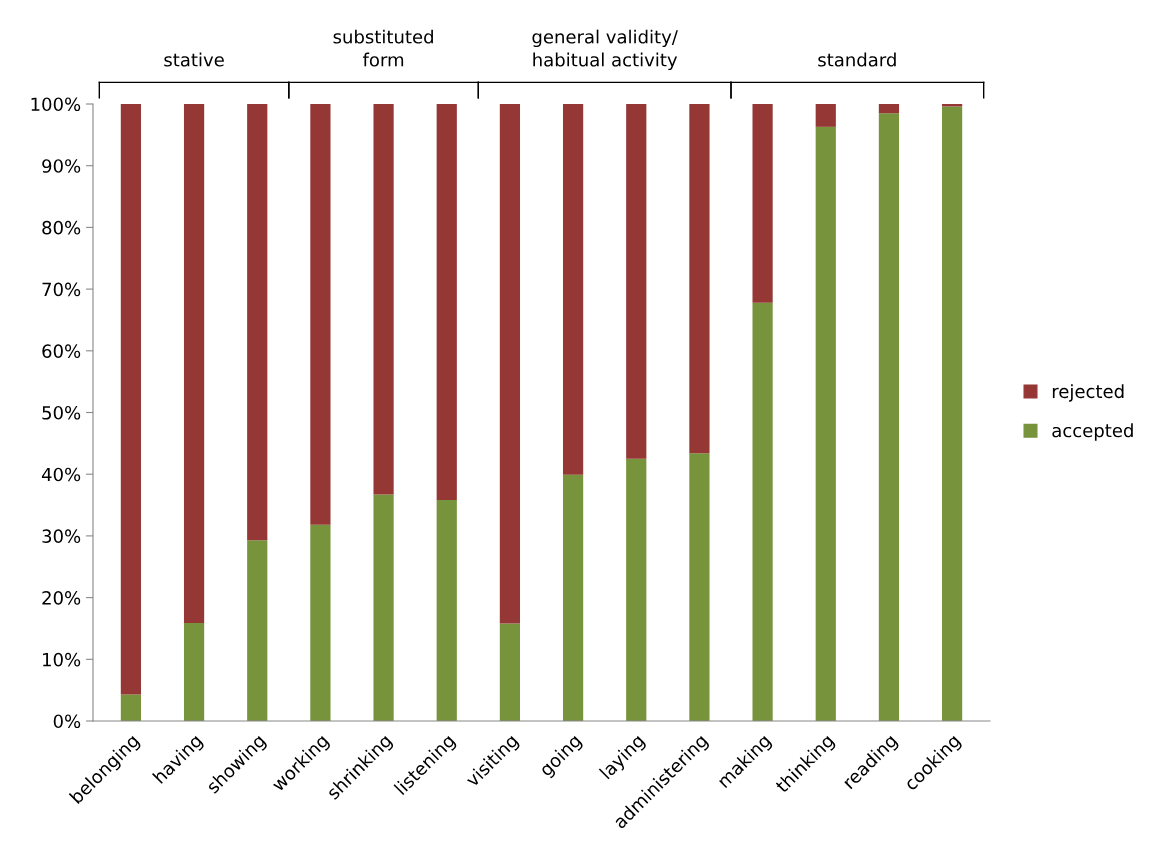  I want to click on text: stative, so click(194, 59).